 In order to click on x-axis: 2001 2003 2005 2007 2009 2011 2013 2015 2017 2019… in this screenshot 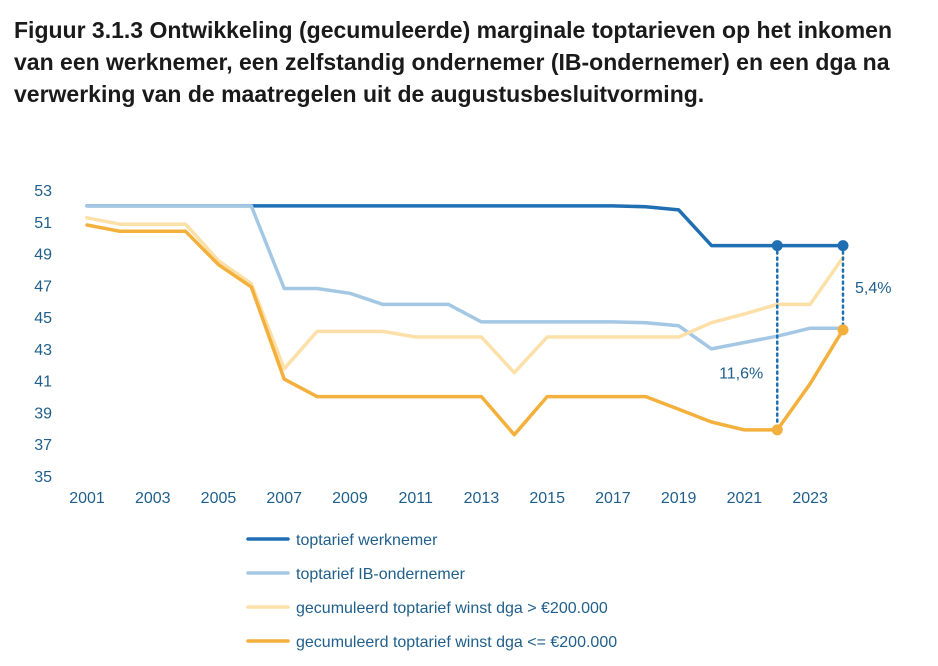, I will do `click(448, 498)`.